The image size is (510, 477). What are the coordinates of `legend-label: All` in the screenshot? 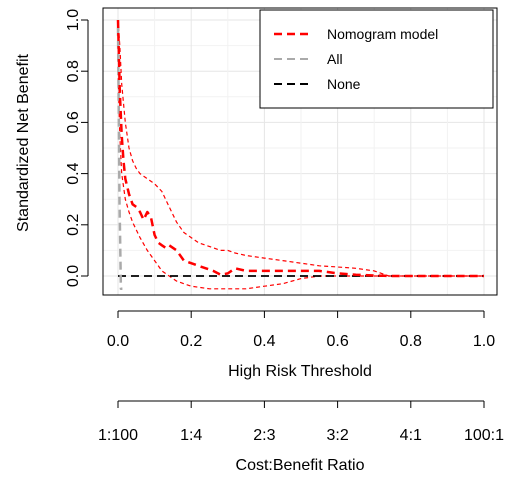 It's located at (335, 59).